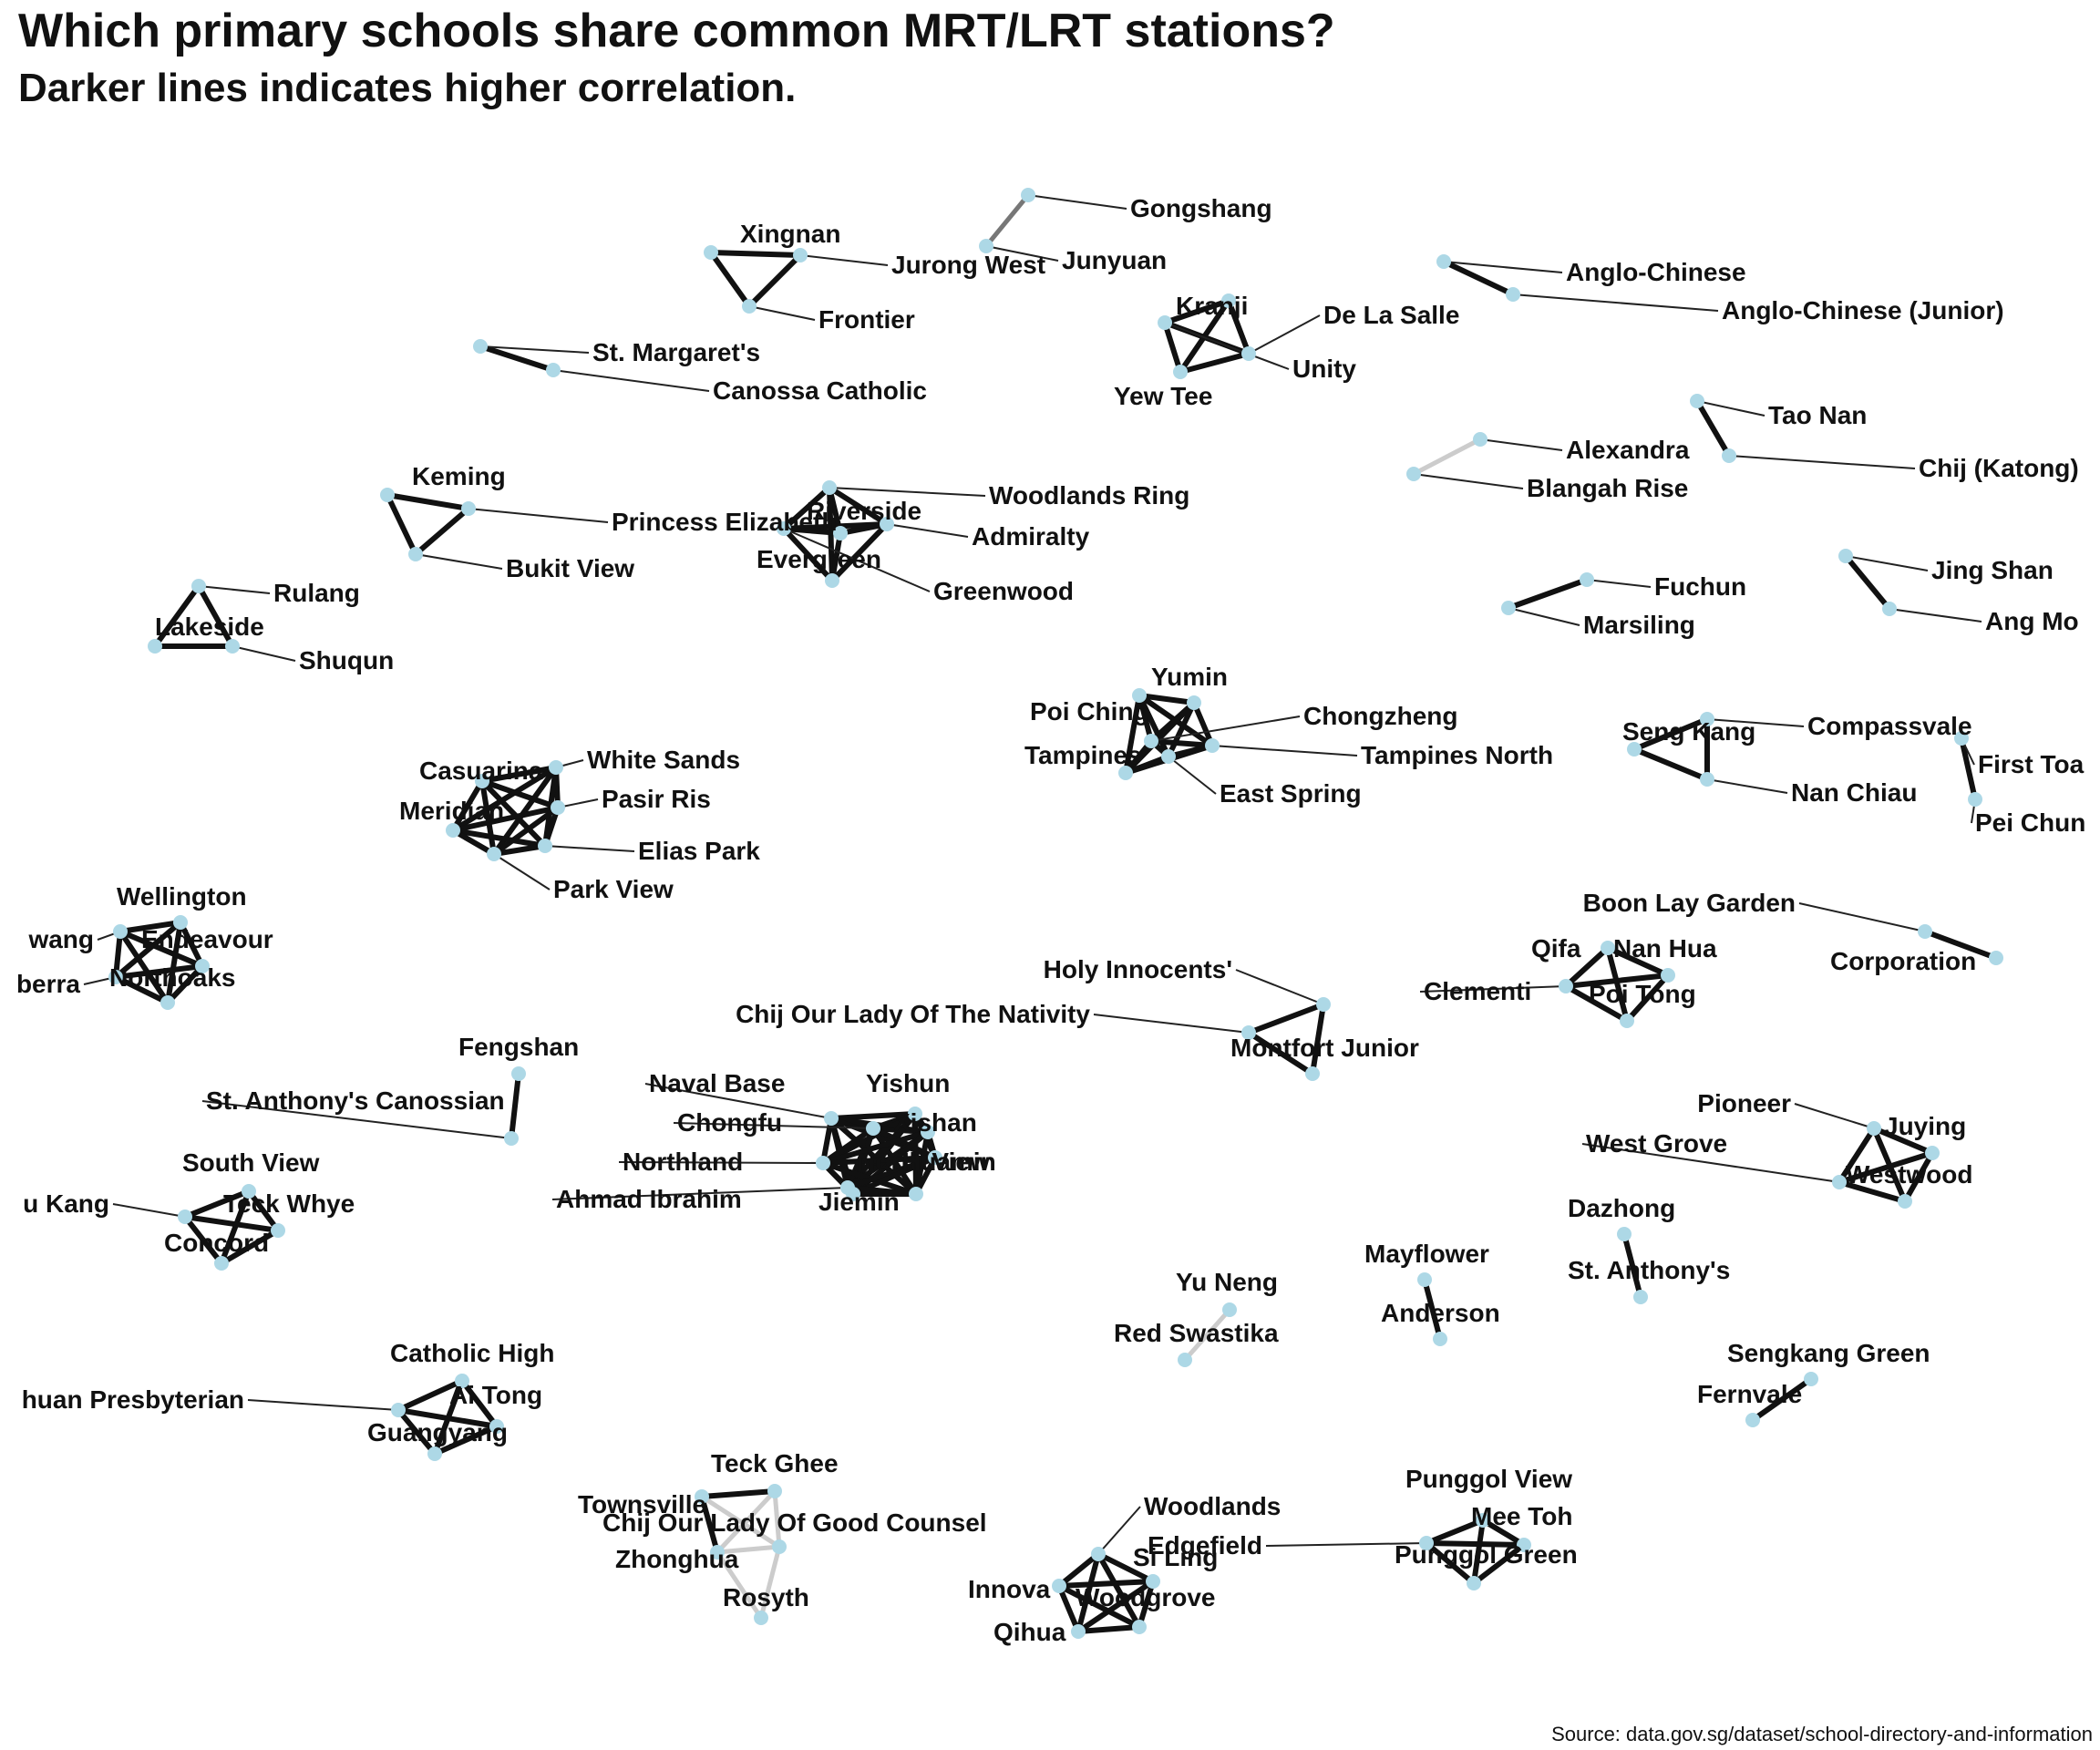  I want to click on leader-line-park-view, so click(522, 872).